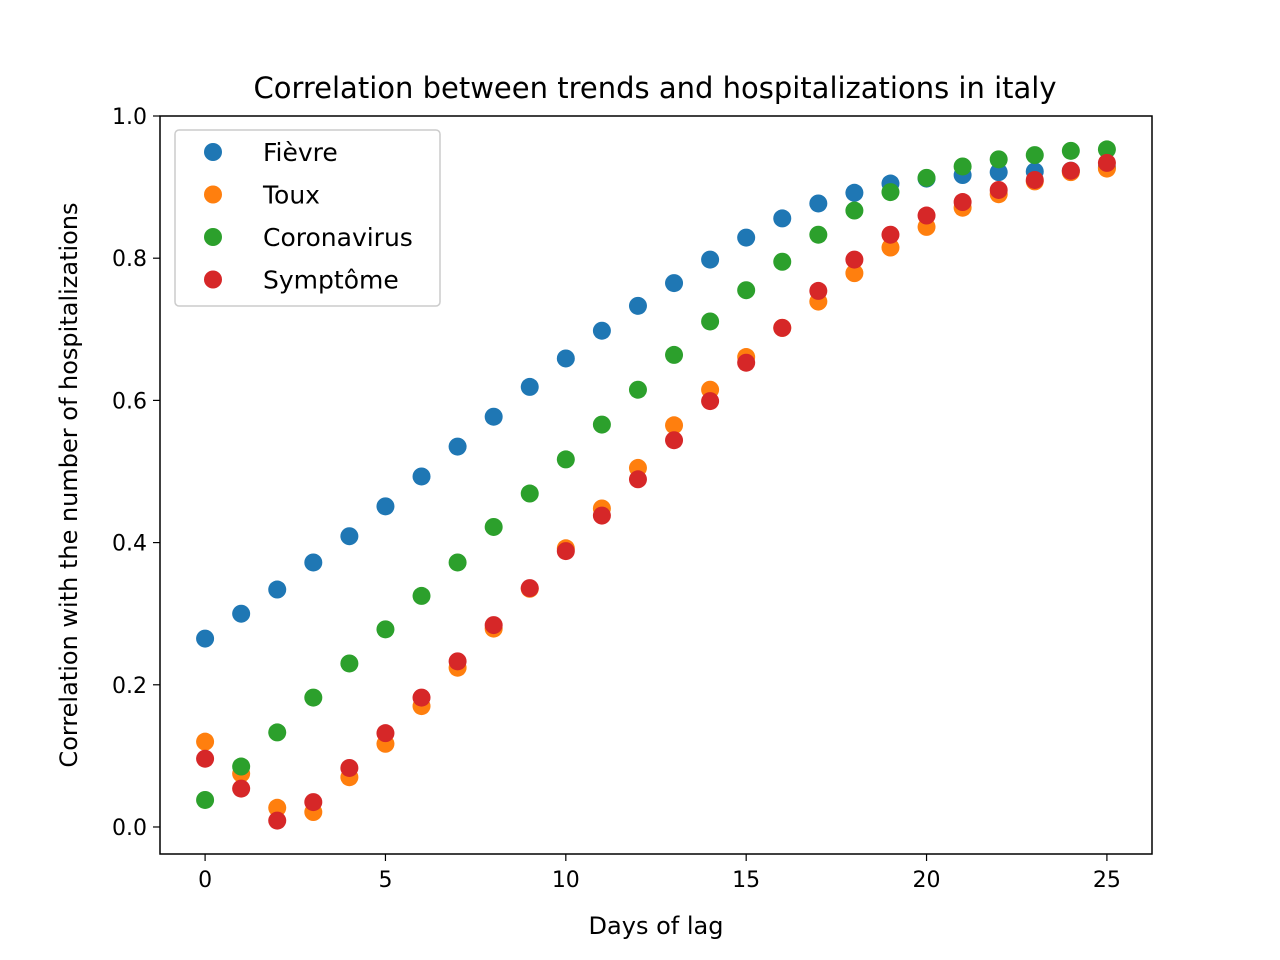 This screenshot has width=1280, height=960. What do you see at coordinates (129, 828) in the screenshot?
I see `y-tick-label: 0.0` at bounding box center [129, 828].